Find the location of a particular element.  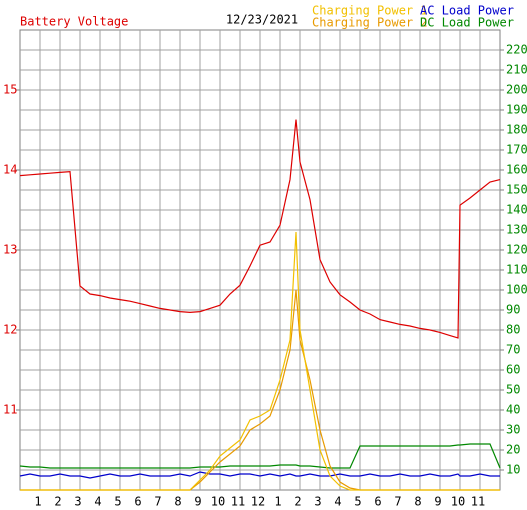

y2-tick-label: 10 is located at coordinates (513, 470).